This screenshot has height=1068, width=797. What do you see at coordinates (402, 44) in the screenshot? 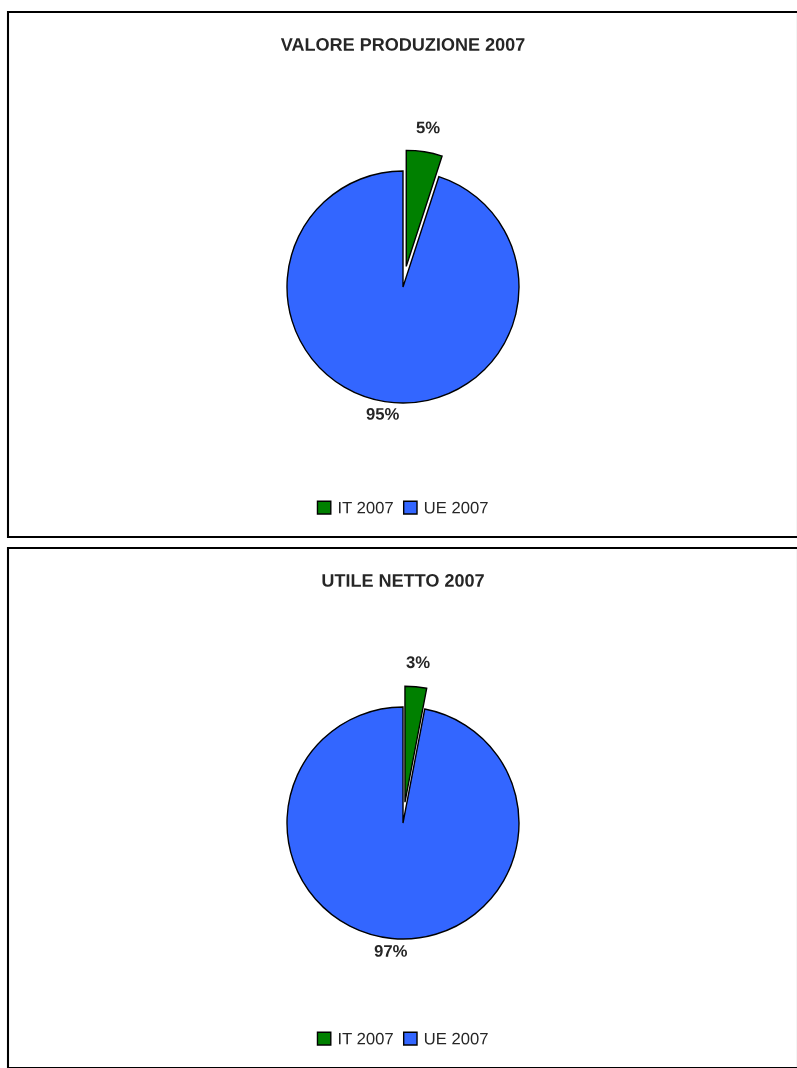
I see `chart-title: VALORE PRODUZIONE 2007` at bounding box center [402, 44].